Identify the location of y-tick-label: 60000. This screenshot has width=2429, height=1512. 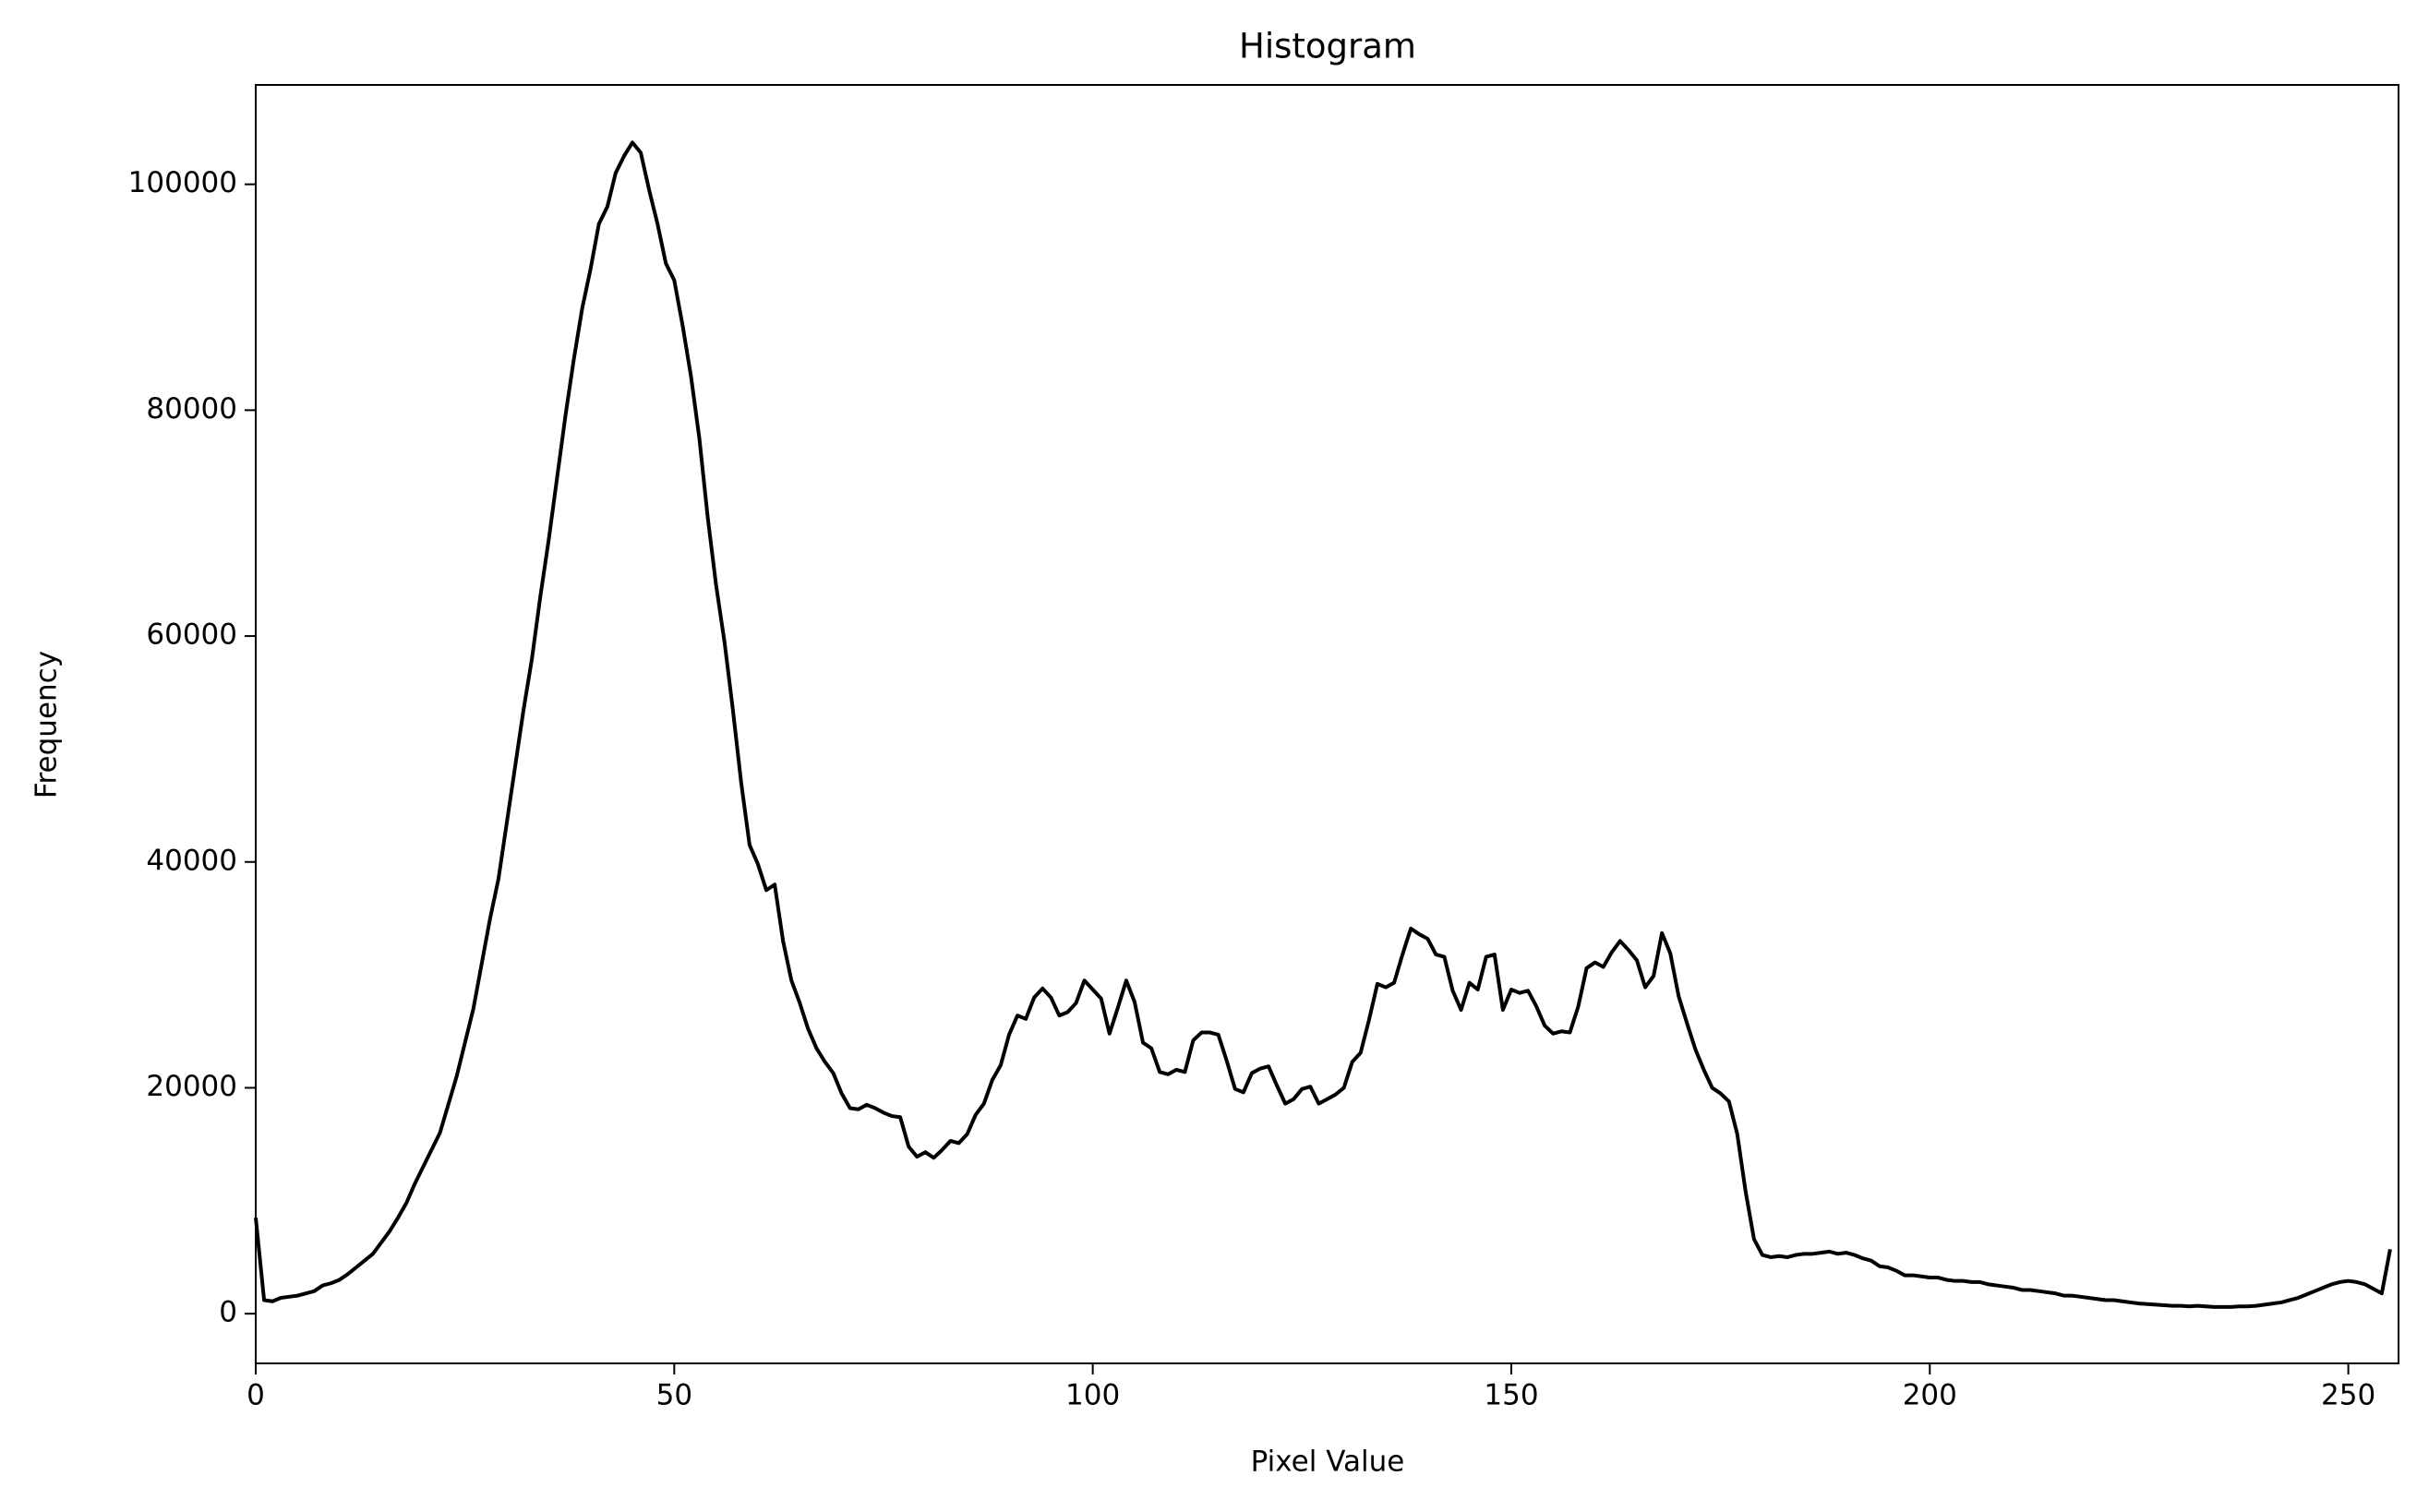
(191, 635).